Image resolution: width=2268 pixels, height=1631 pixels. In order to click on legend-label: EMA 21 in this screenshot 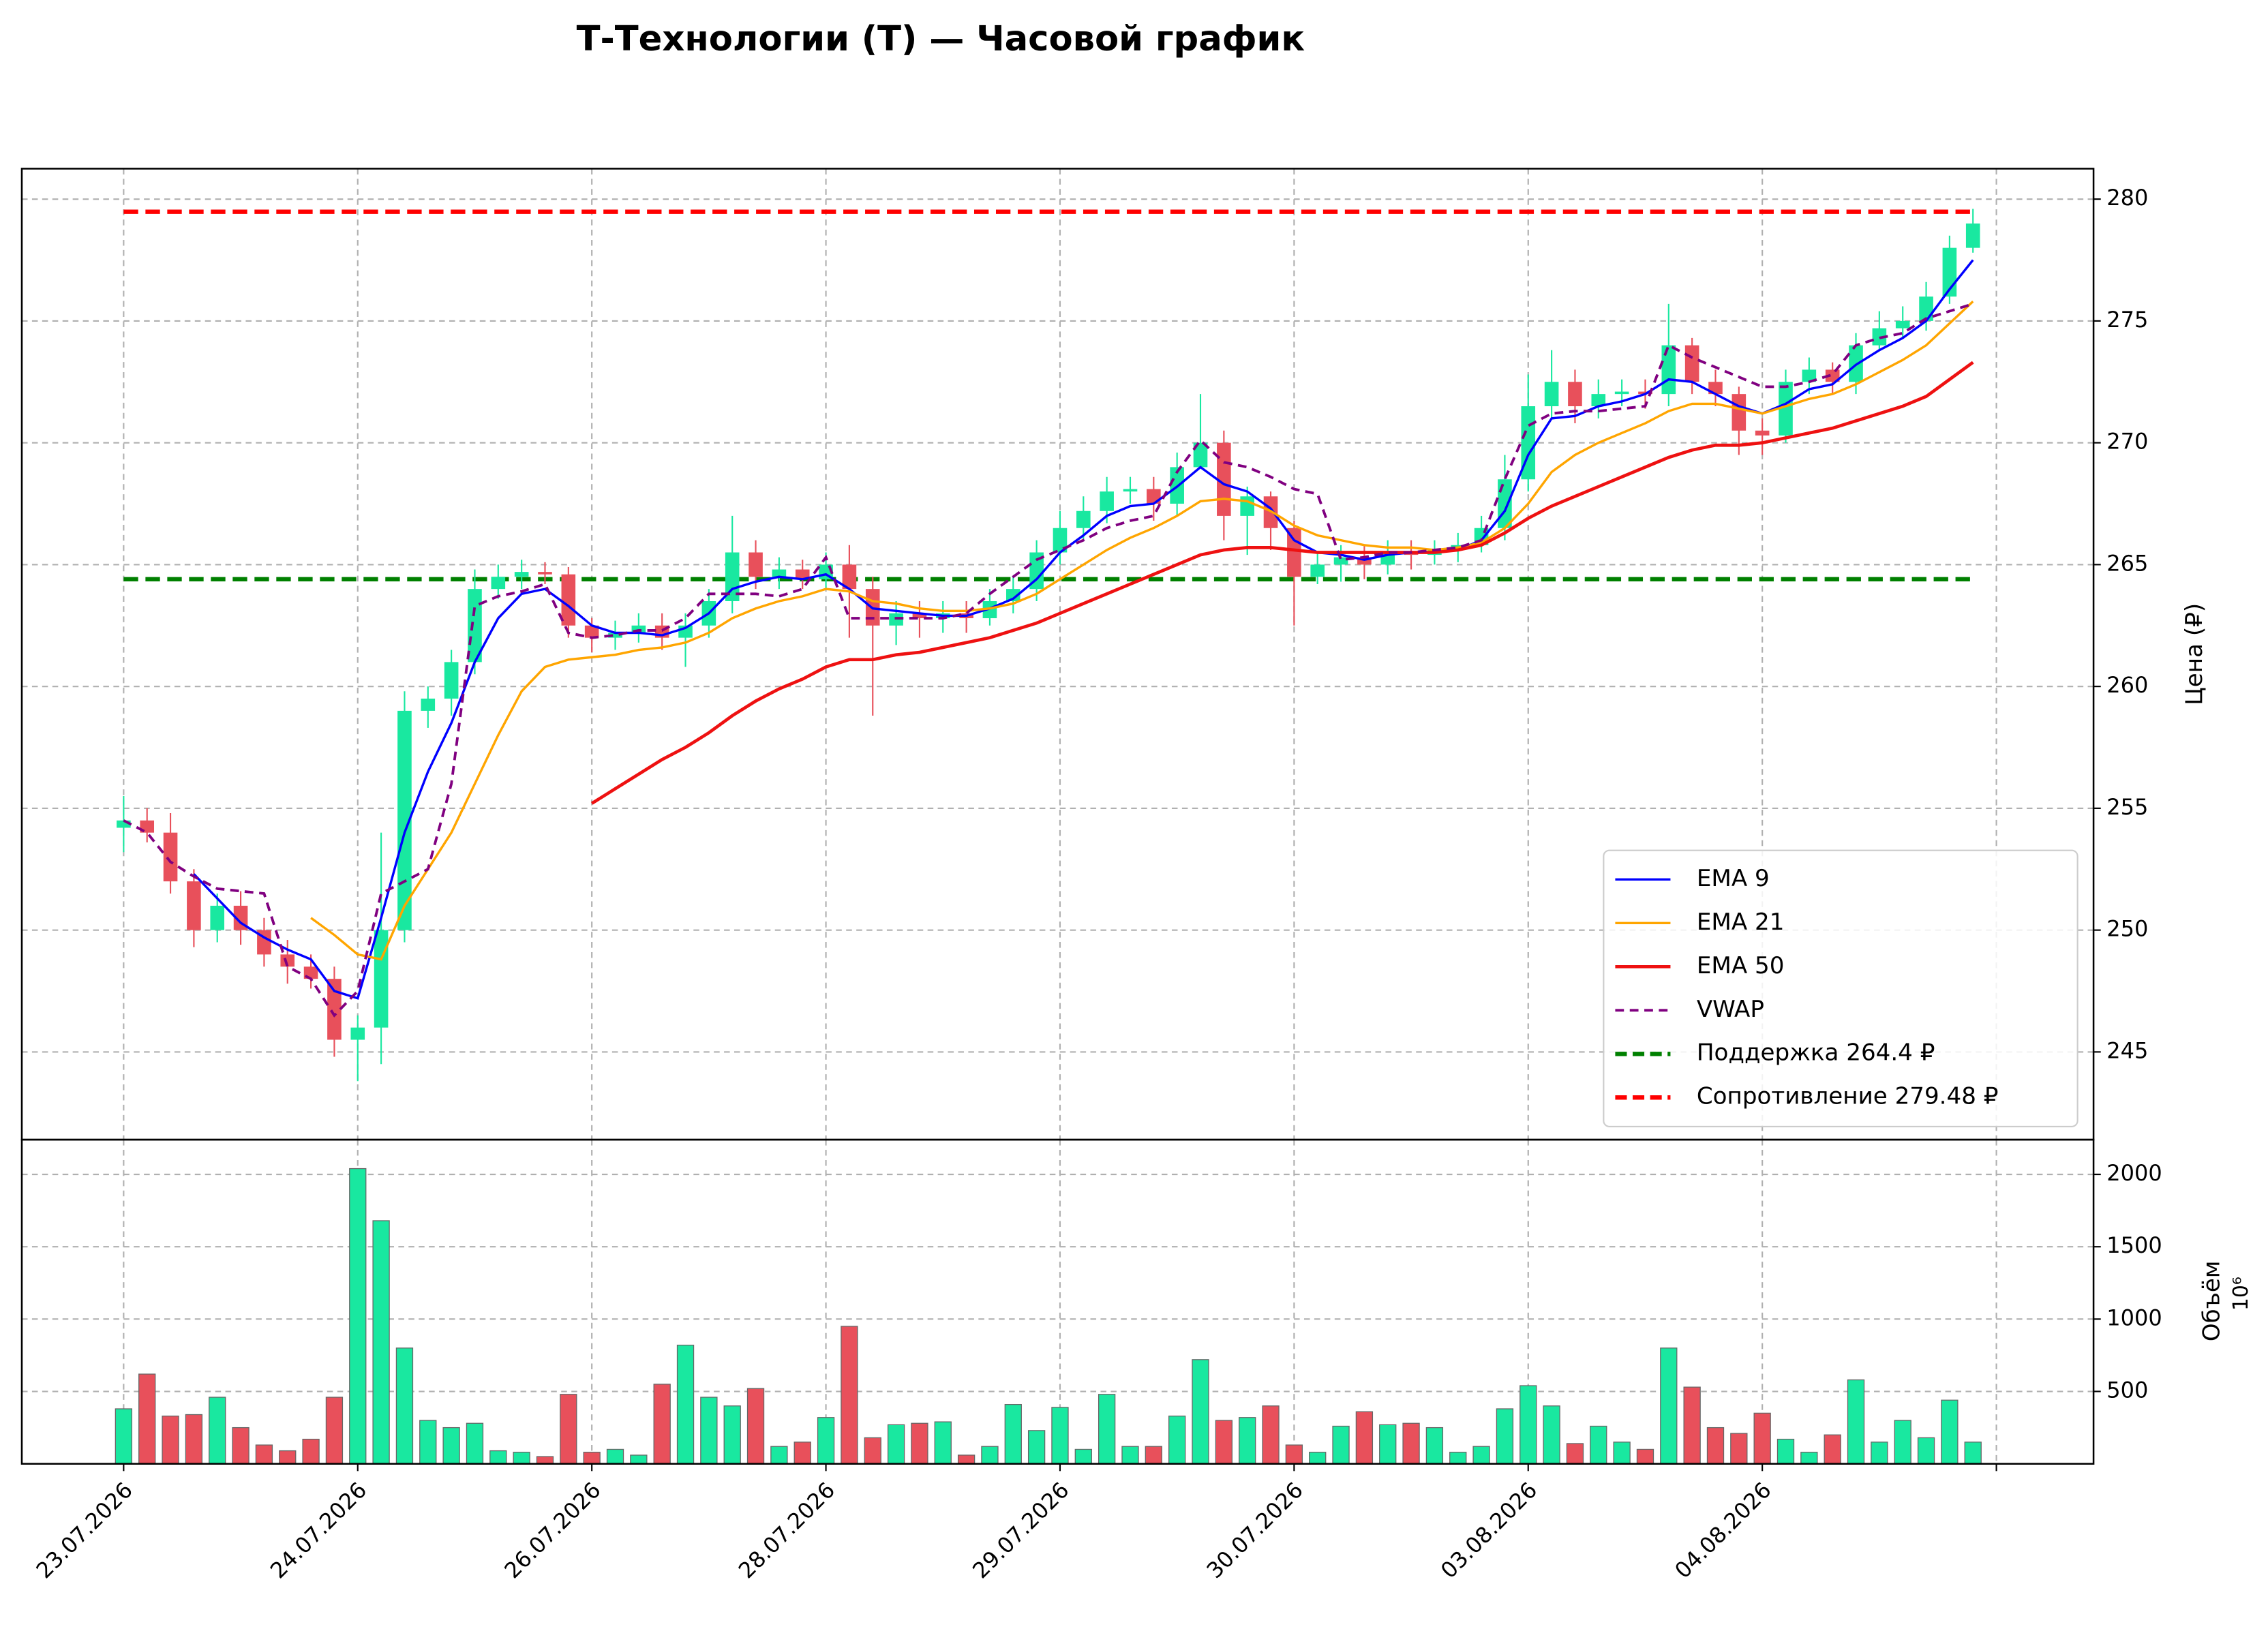, I will do `click(1741, 922)`.